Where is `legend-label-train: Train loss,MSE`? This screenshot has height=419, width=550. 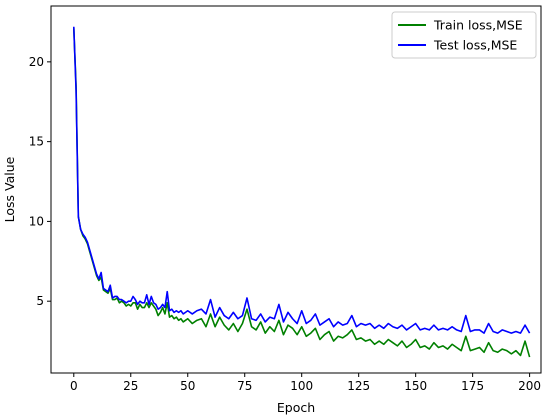 legend-label-train: Train loss,MSE is located at coordinates (478, 25).